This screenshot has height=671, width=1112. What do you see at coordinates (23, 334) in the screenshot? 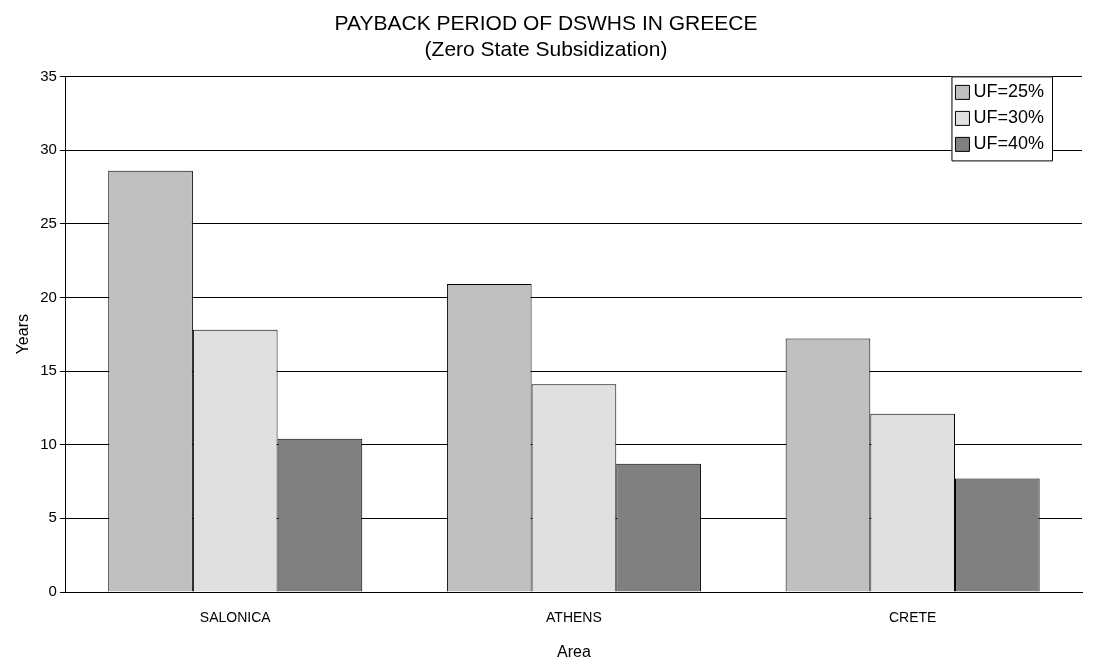
I see `y-axis-title: Years` at bounding box center [23, 334].